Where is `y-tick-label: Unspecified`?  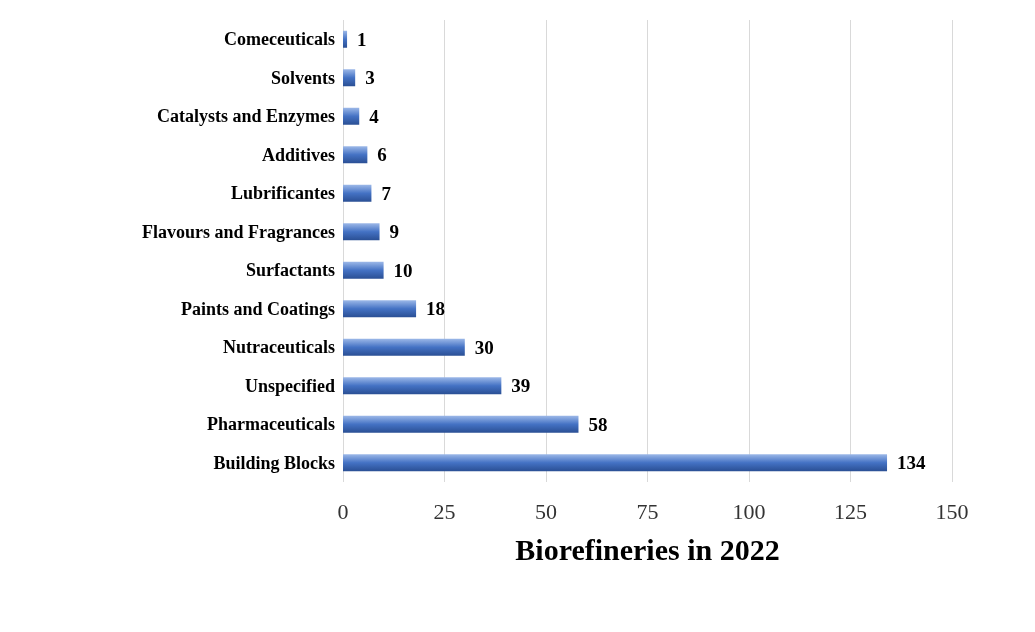
y-tick-label: Unspecified is located at coordinates (290, 385).